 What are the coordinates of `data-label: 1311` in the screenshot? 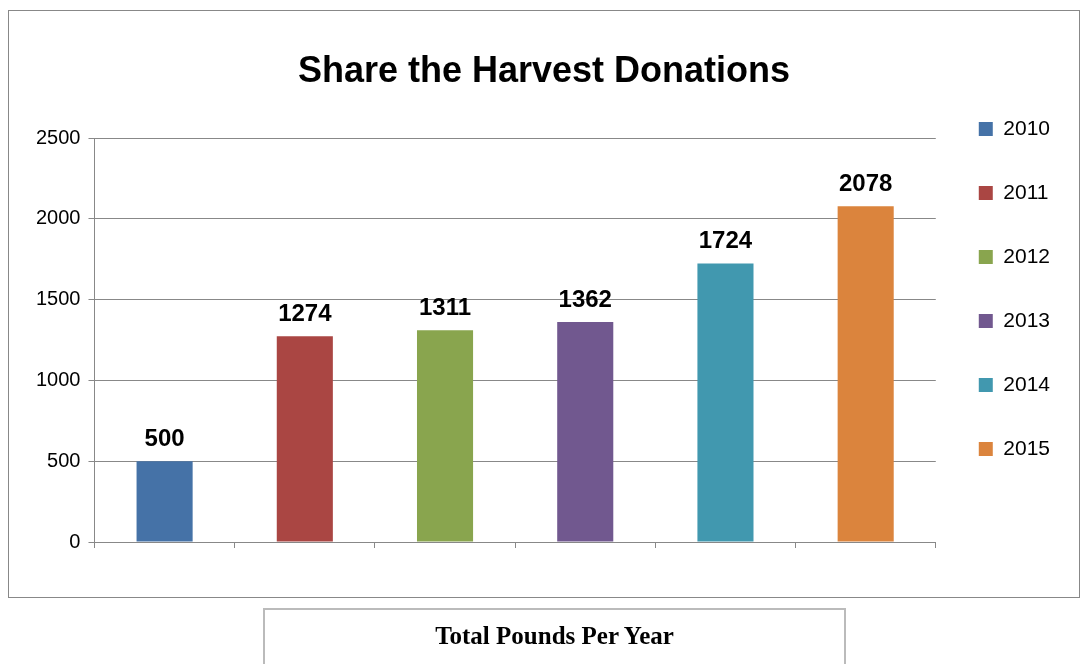 It's located at (445, 306).